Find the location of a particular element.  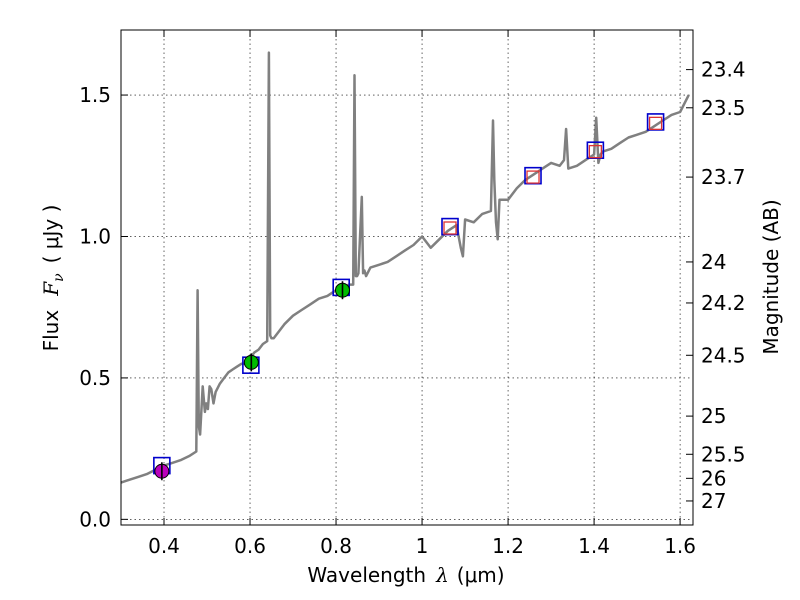

x-tick-label: 0.8 is located at coordinates (336, 546).